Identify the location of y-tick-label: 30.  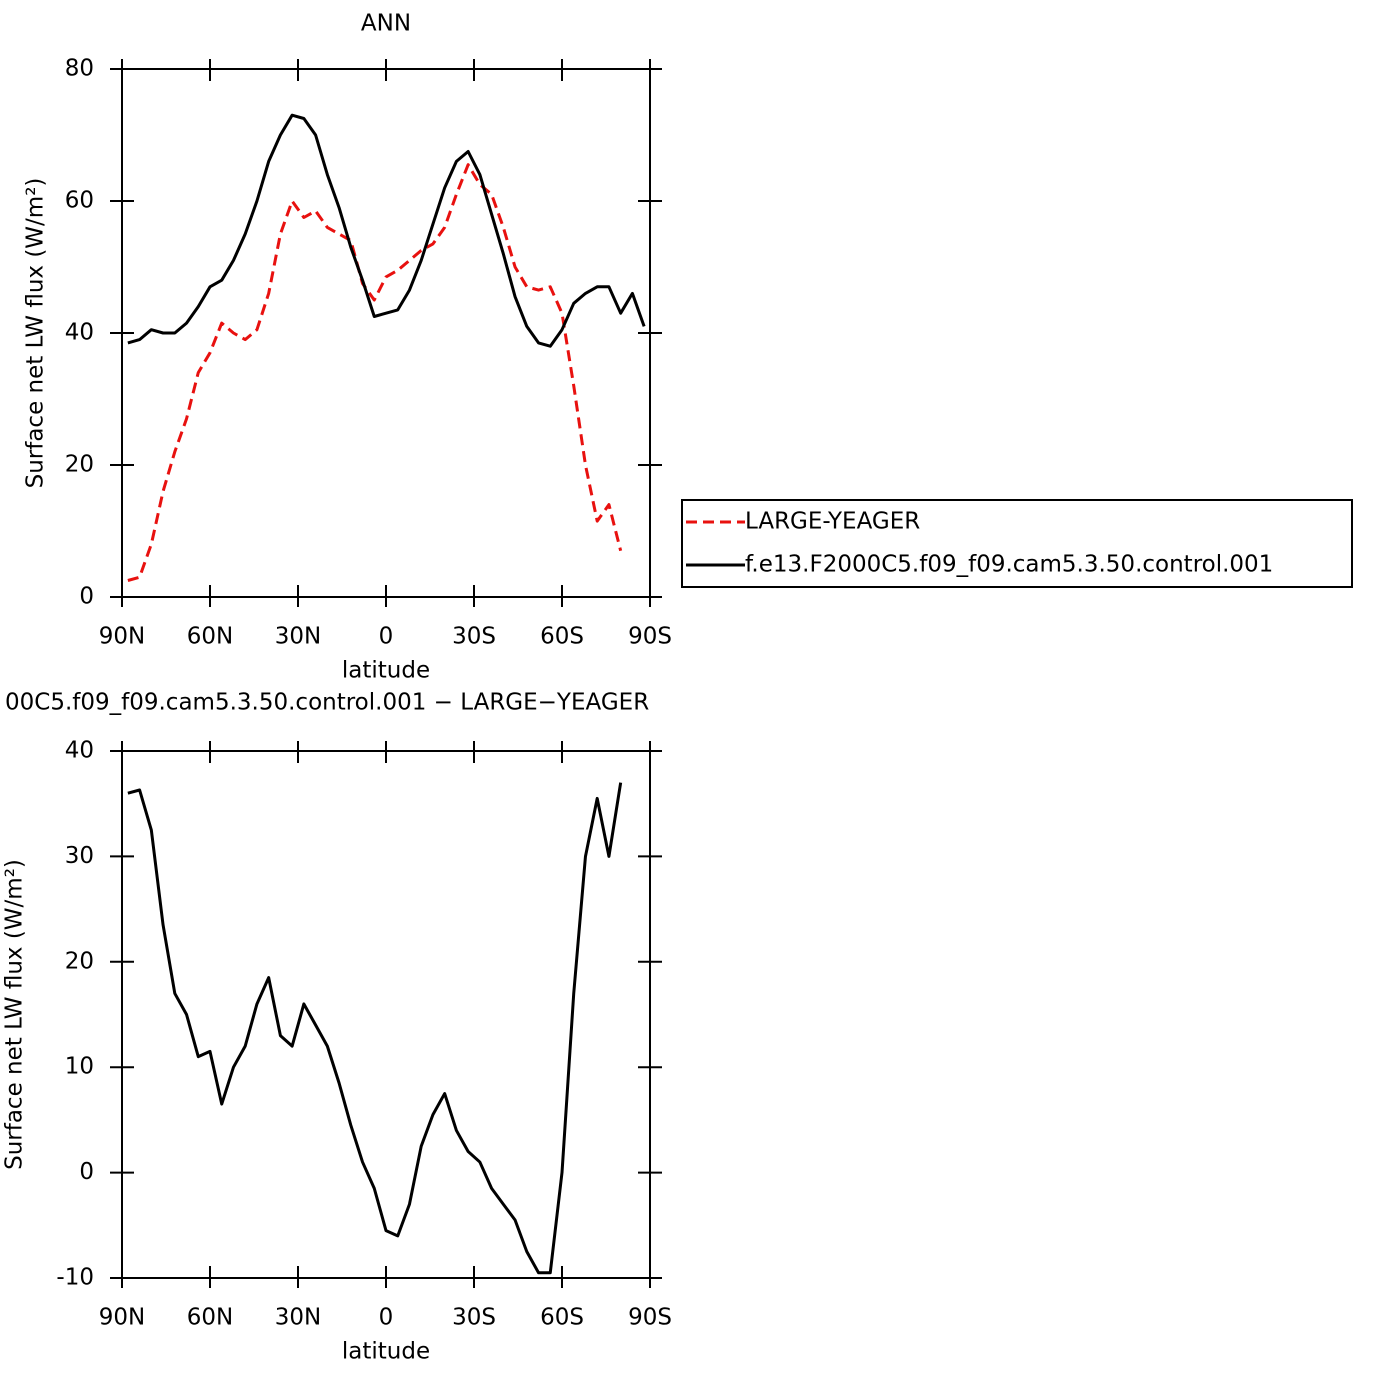
(79, 856).